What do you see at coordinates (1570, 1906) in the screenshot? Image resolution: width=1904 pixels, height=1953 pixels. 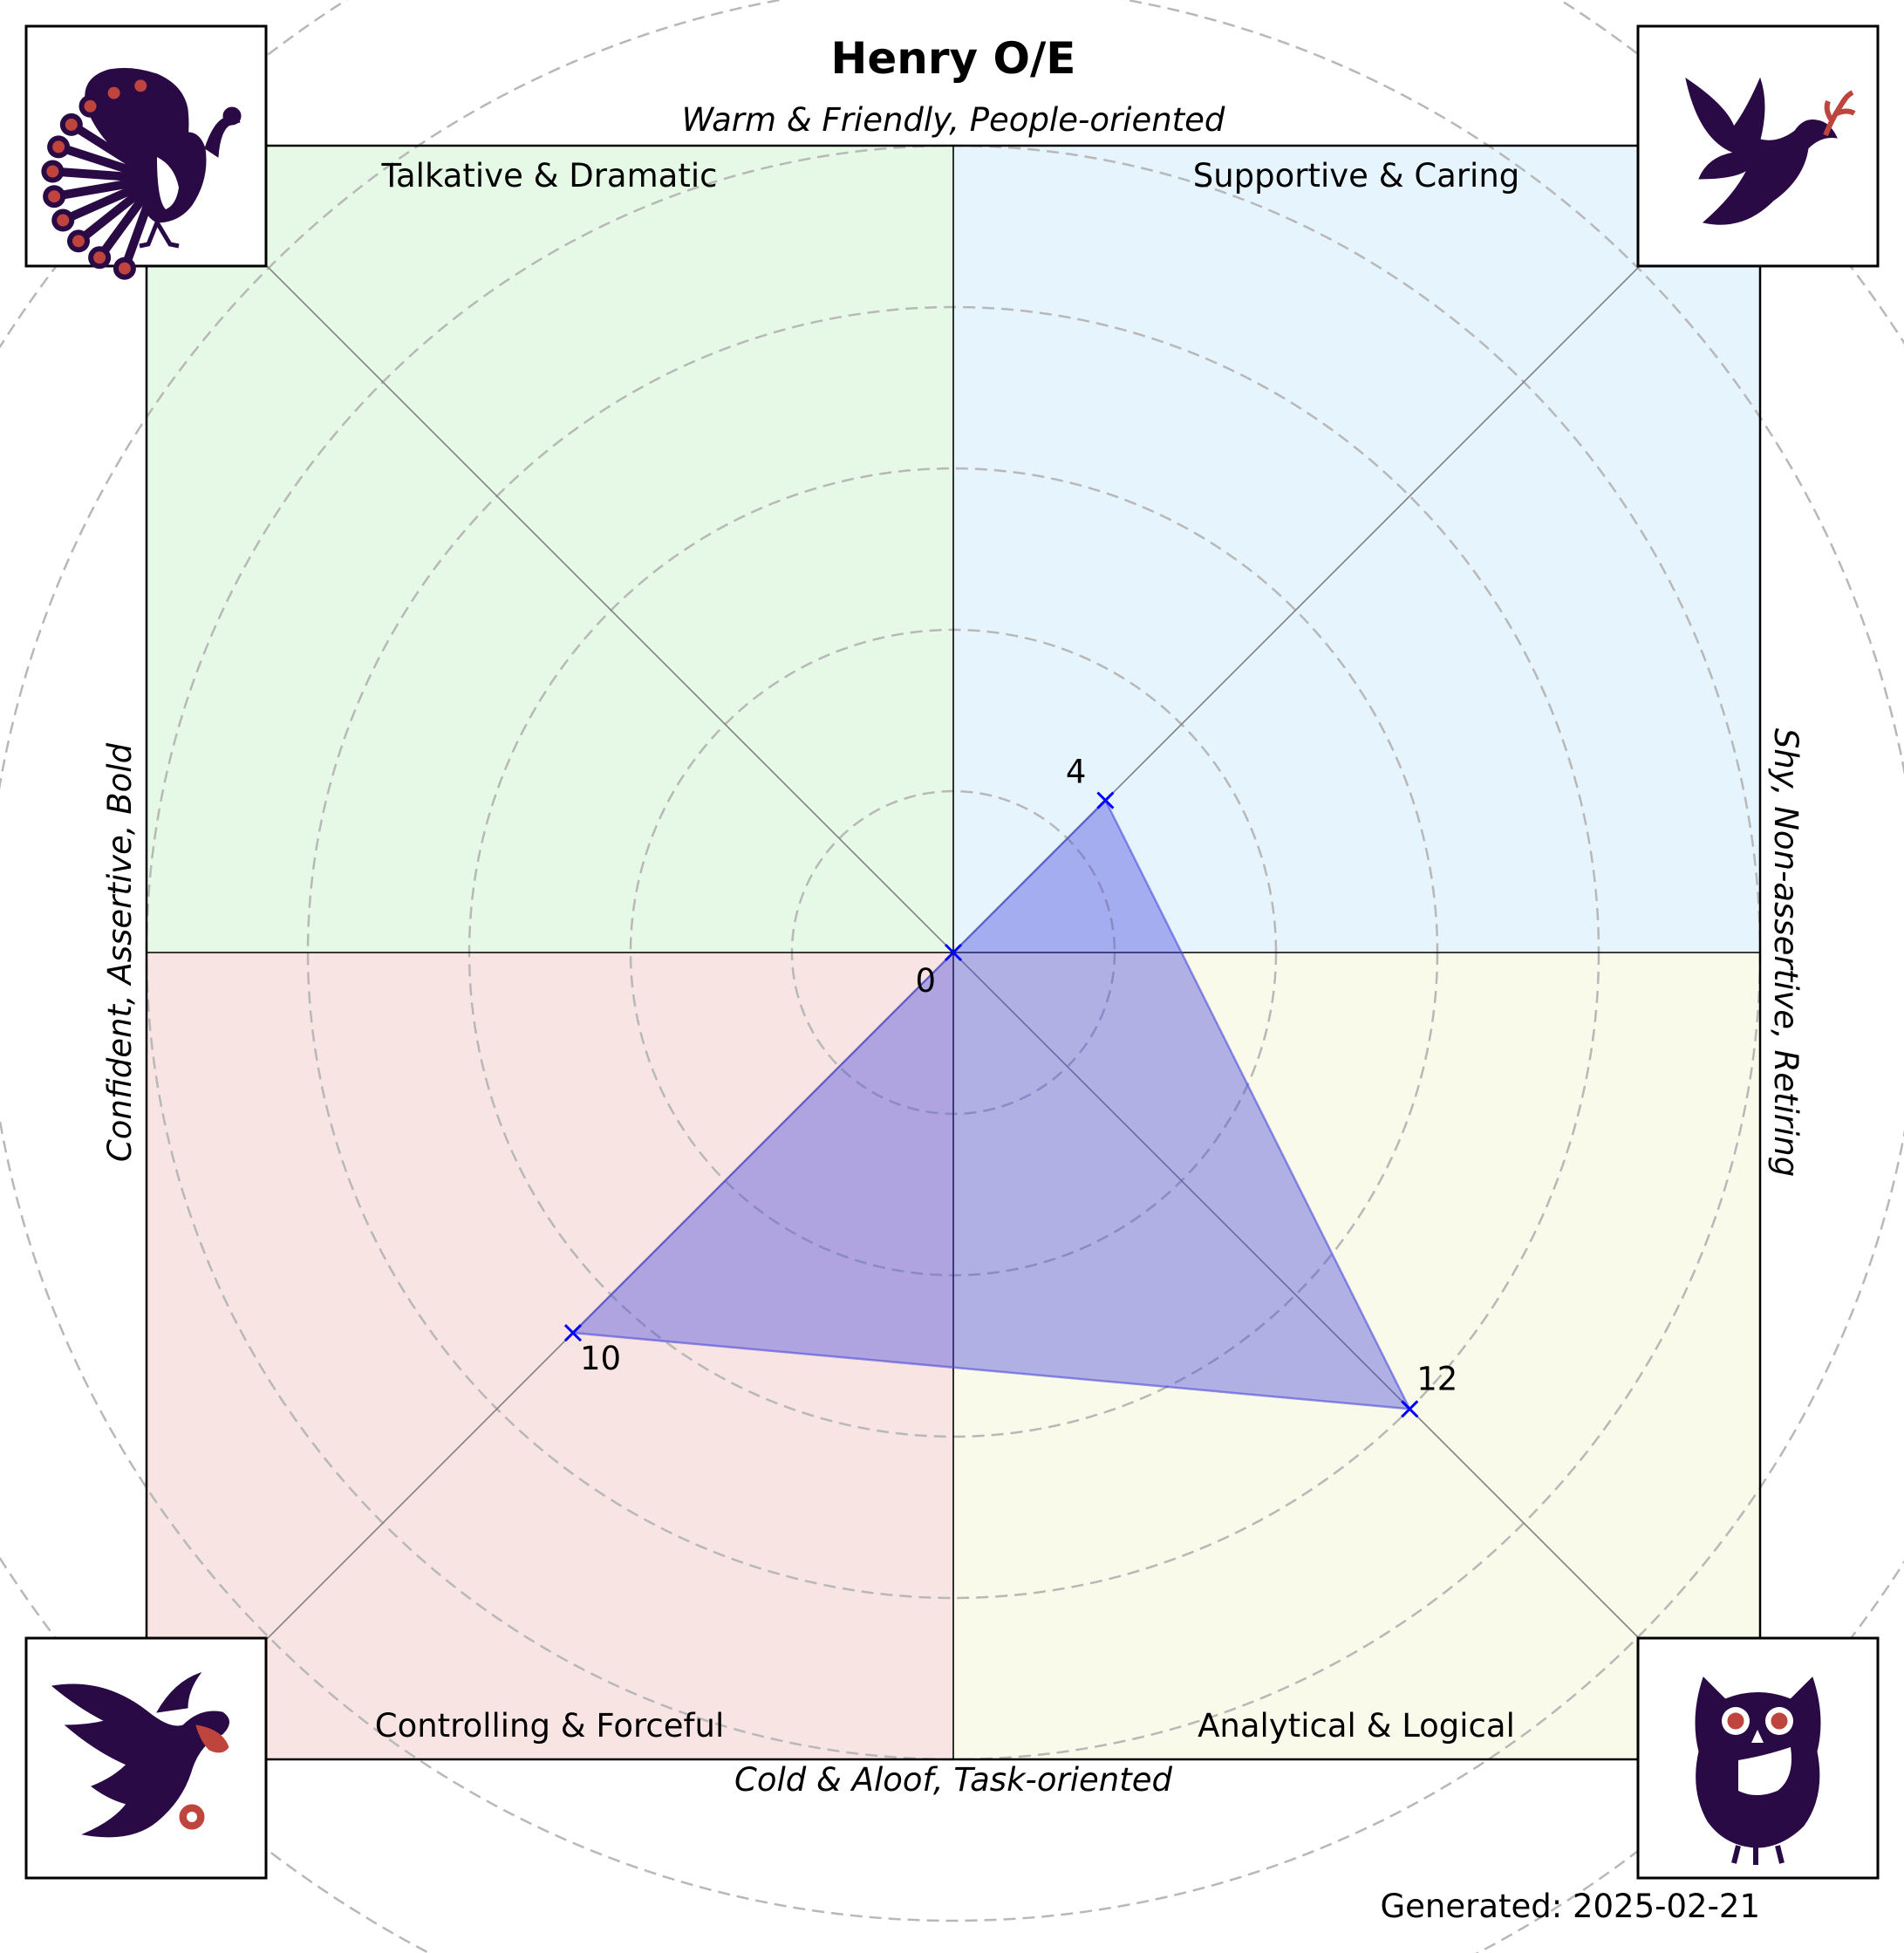 I see `generated-date: Generated: 2025-02-21` at bounding box center [1570, 1906].